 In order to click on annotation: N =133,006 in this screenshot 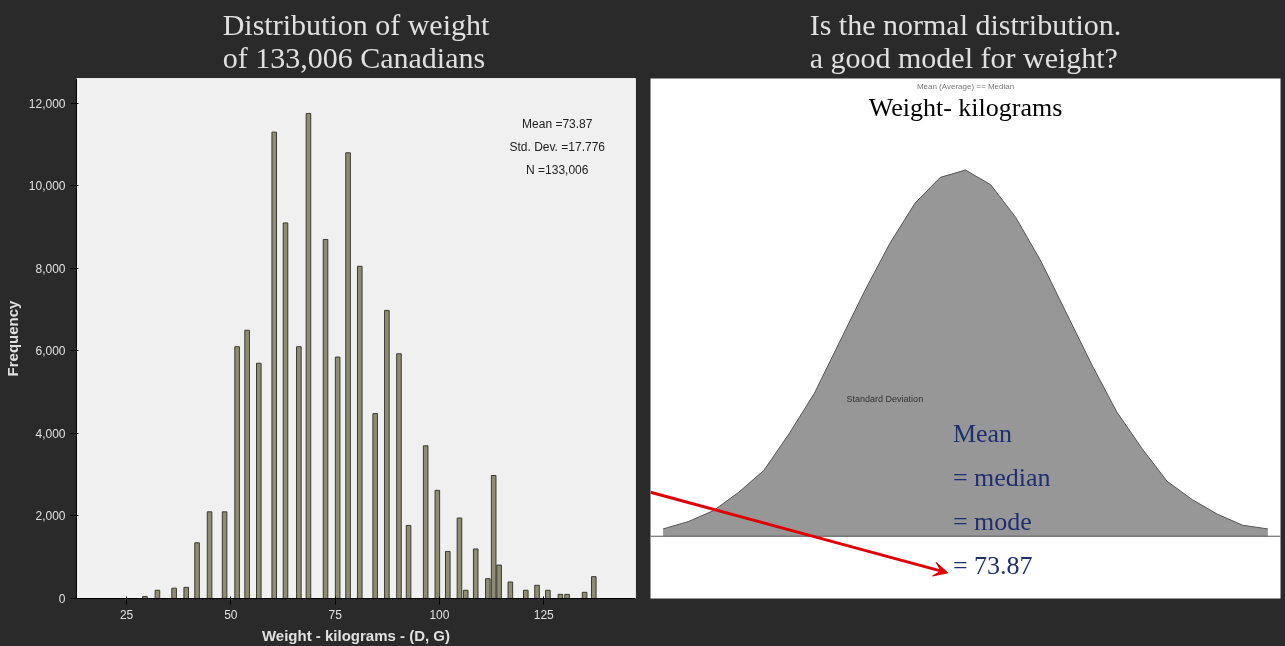, I will do `click(557, 170)`.